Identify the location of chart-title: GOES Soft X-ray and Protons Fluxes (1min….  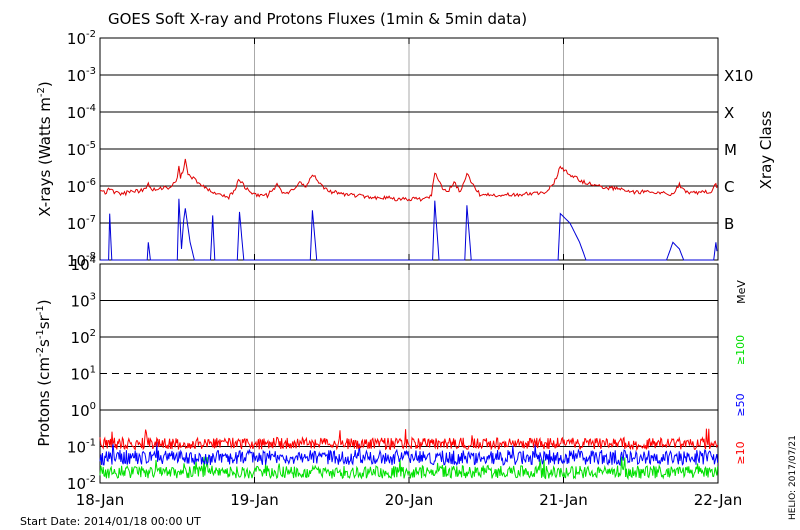
(317, 19).